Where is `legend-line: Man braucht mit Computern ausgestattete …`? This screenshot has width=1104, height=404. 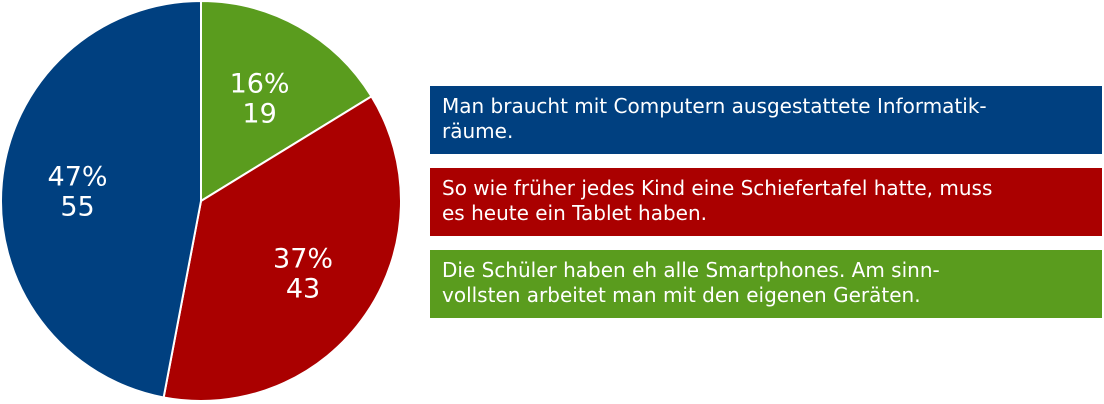 legend-line: Man braucht mit Computern ausgestattete … is located at coordinates (714, 106).